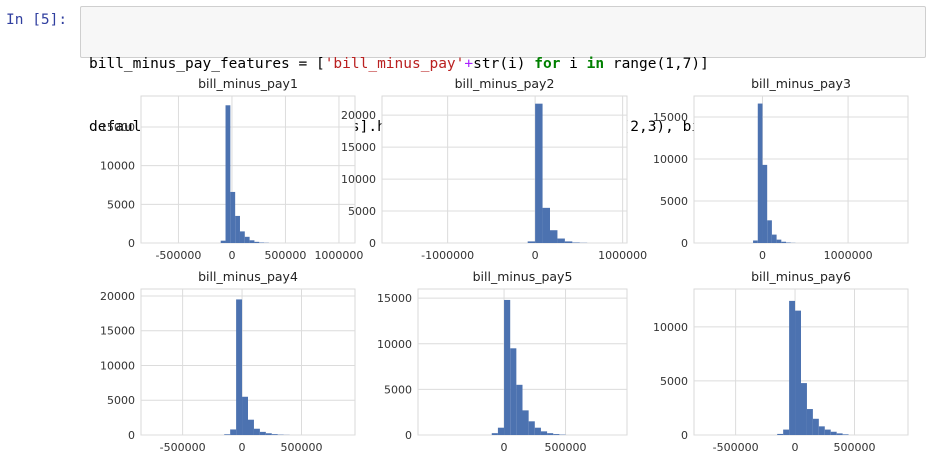  I want to click on chart-title: bill_minus_pay3, so click(801, 83).